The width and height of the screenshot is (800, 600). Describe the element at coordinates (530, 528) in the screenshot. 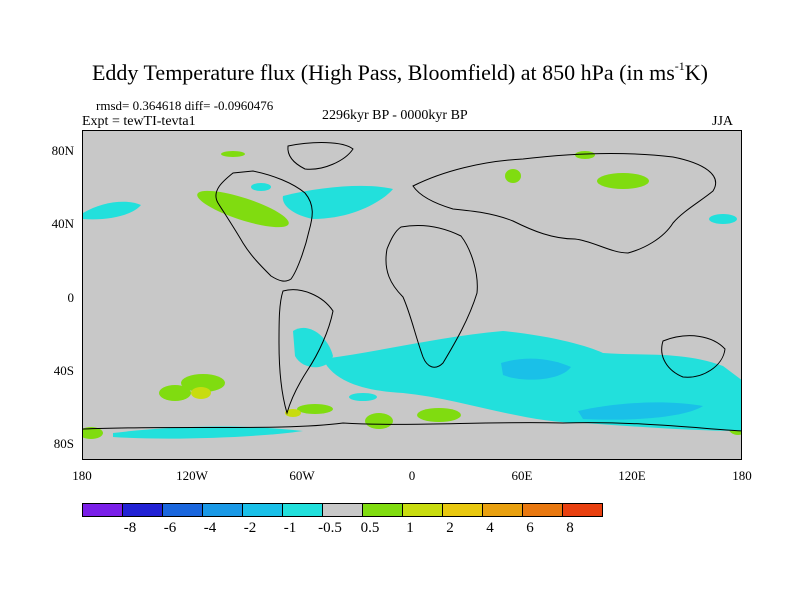

I see `colorbar-label: 6` at that location.